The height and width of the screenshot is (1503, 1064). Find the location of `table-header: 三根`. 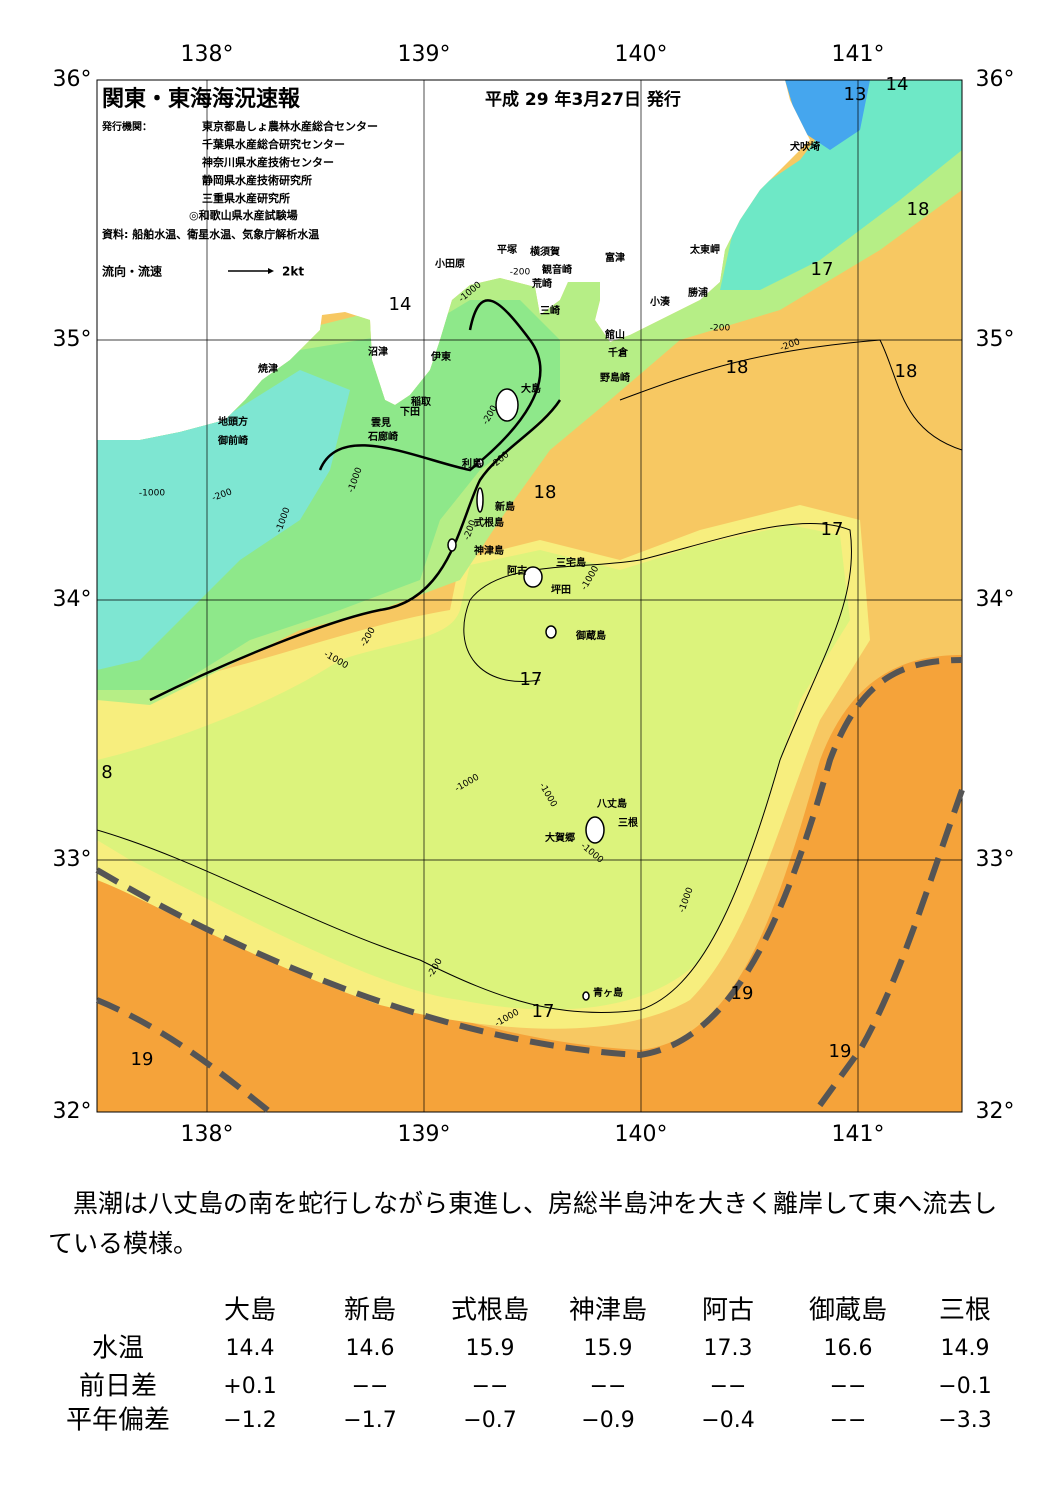

table-header: 三根 is located at coordinates (965, 1311).